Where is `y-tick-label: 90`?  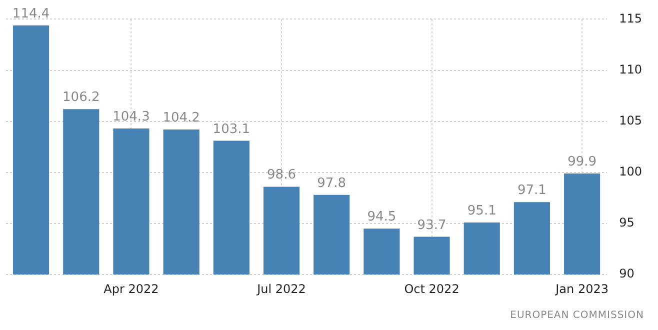
y-tick-label: 90 is located at coordinates (626, 273).